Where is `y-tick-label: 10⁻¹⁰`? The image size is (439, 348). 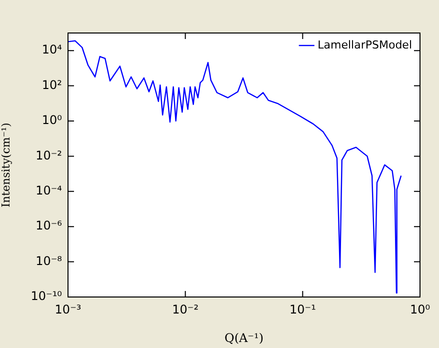 y-tick-label: 10⁻¹⁰ is located at coordinates (46, 296).